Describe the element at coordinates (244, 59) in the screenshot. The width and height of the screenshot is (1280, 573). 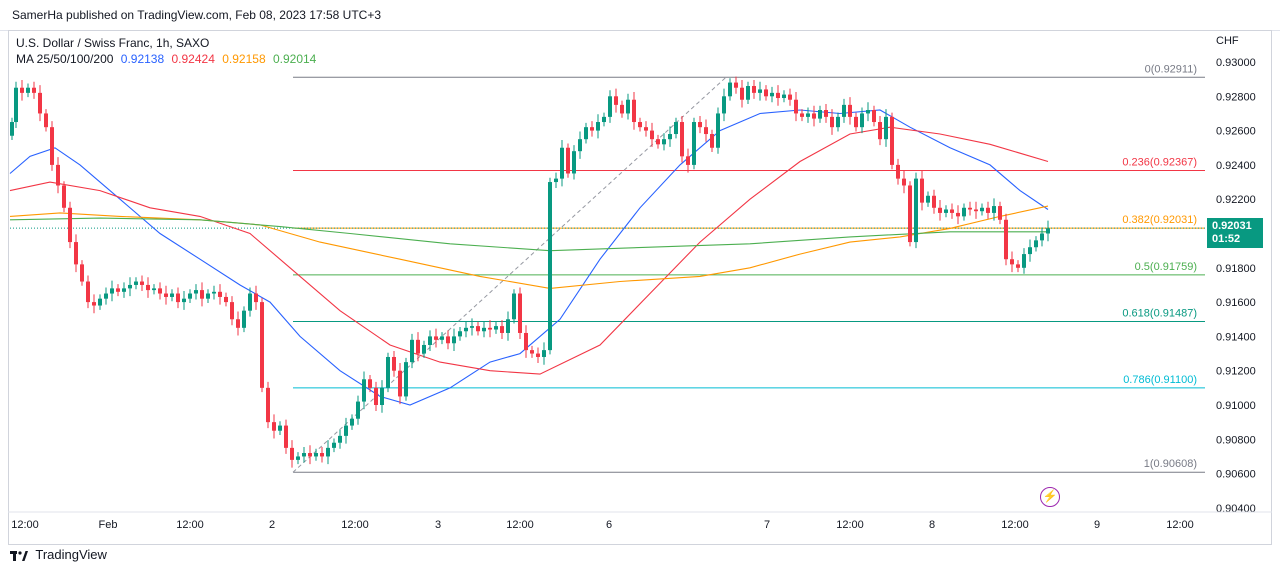
I see `ma100-value: 0.92158` at that location.